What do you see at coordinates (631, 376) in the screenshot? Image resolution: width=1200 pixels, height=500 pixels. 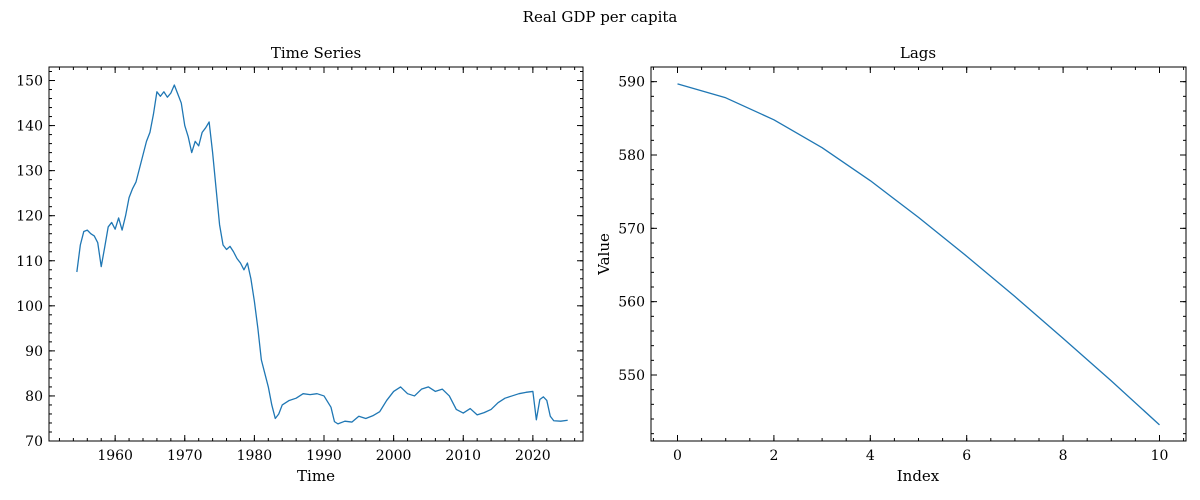 I see `lags-y-tick-label: 550` at bounding box center [631, 376].